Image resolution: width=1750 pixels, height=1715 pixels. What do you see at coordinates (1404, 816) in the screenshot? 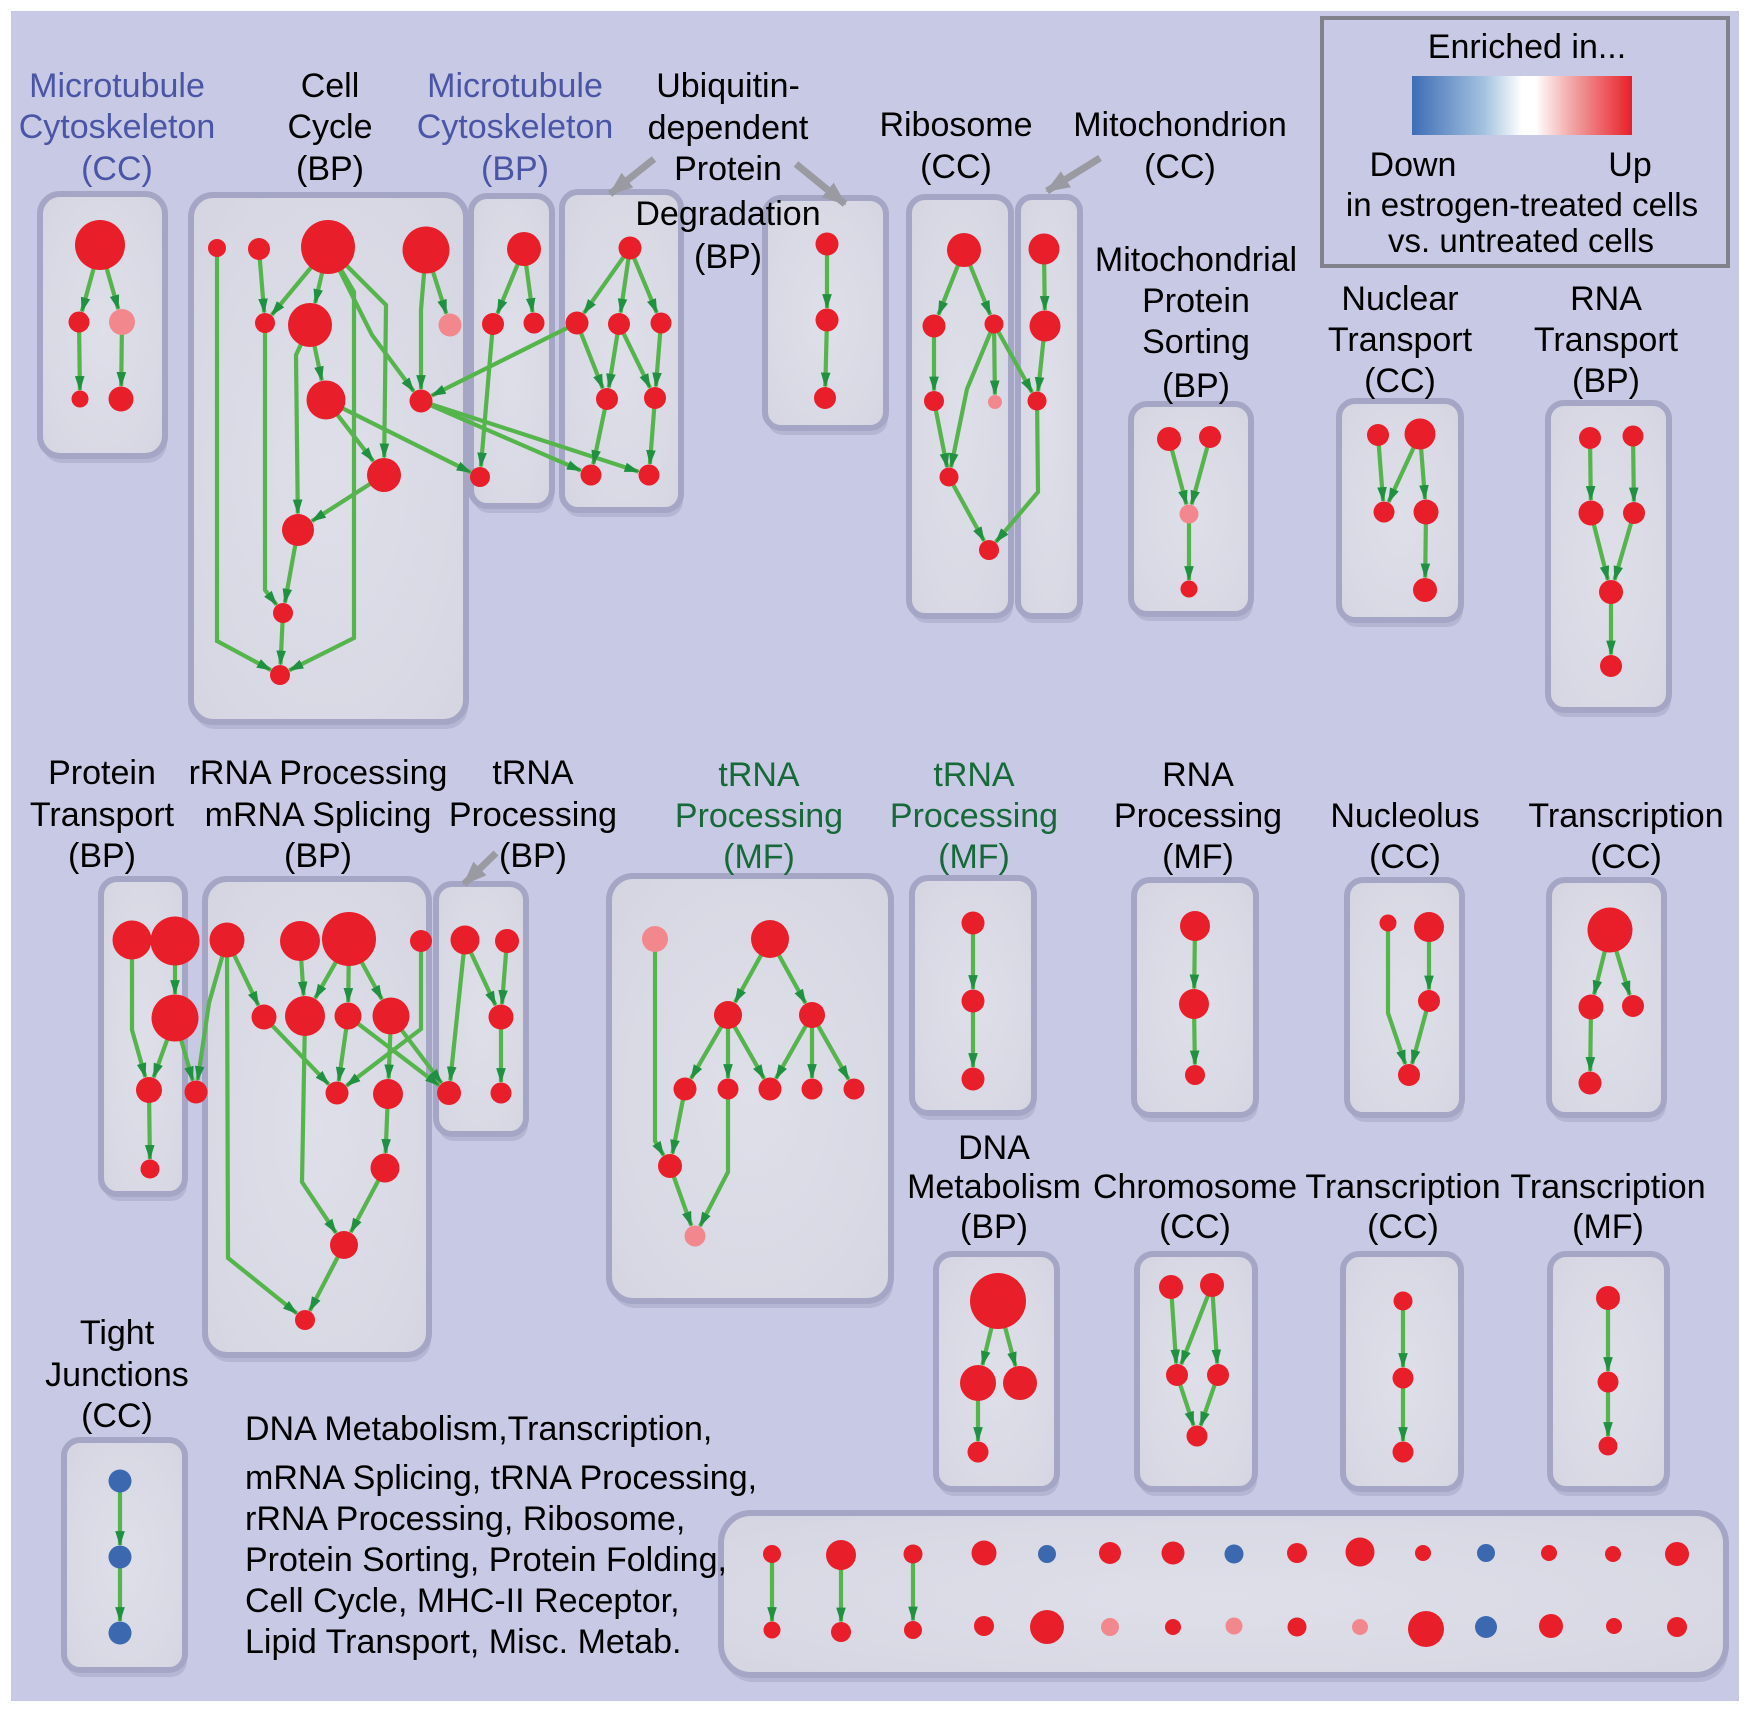
I see `svg-text: Nucleolus` at bounding box center [1404, 816].